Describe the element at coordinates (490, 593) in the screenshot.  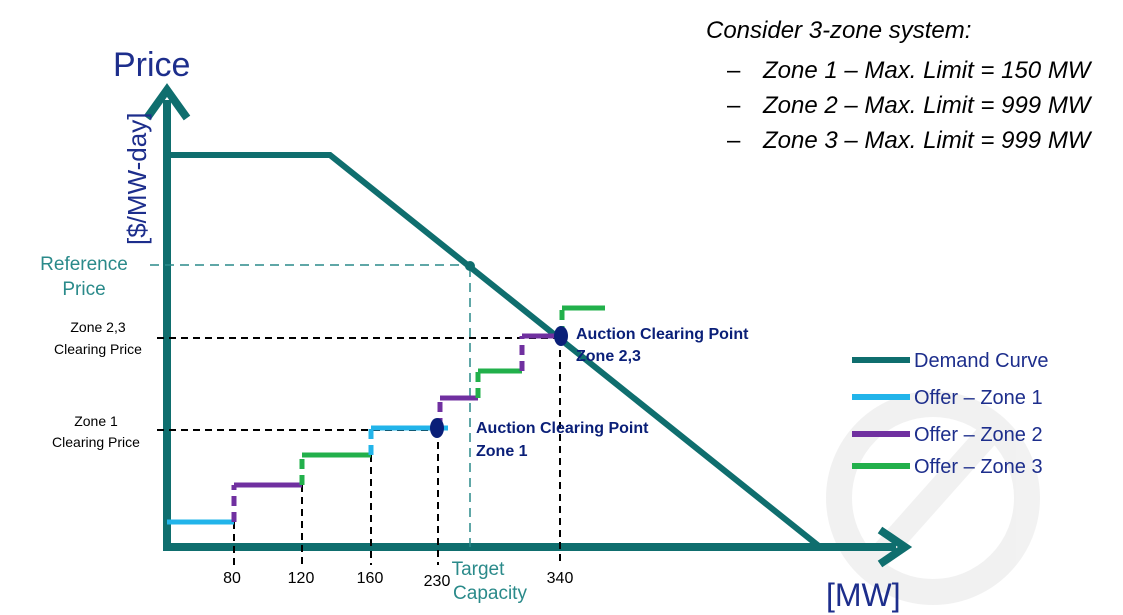
I see `target-capacity-label-line2: Capacity` at that location.